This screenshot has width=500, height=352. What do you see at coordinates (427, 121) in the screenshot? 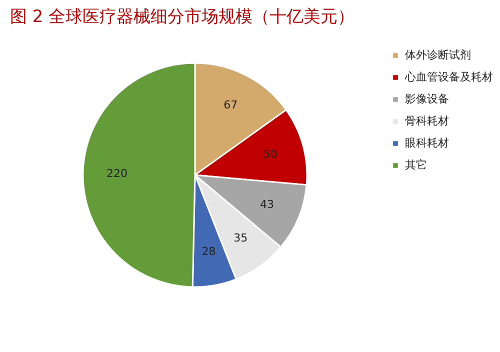
I see `legend-label: 骨科耗材` at bounding box center [427, 121].